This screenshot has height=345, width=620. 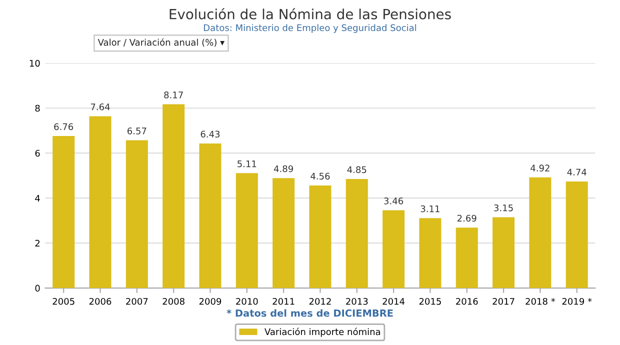 What do you see at coordinates (173, 95) in the screenshot?
I see `data-label: 8.17` at bounding box center [173, 95].